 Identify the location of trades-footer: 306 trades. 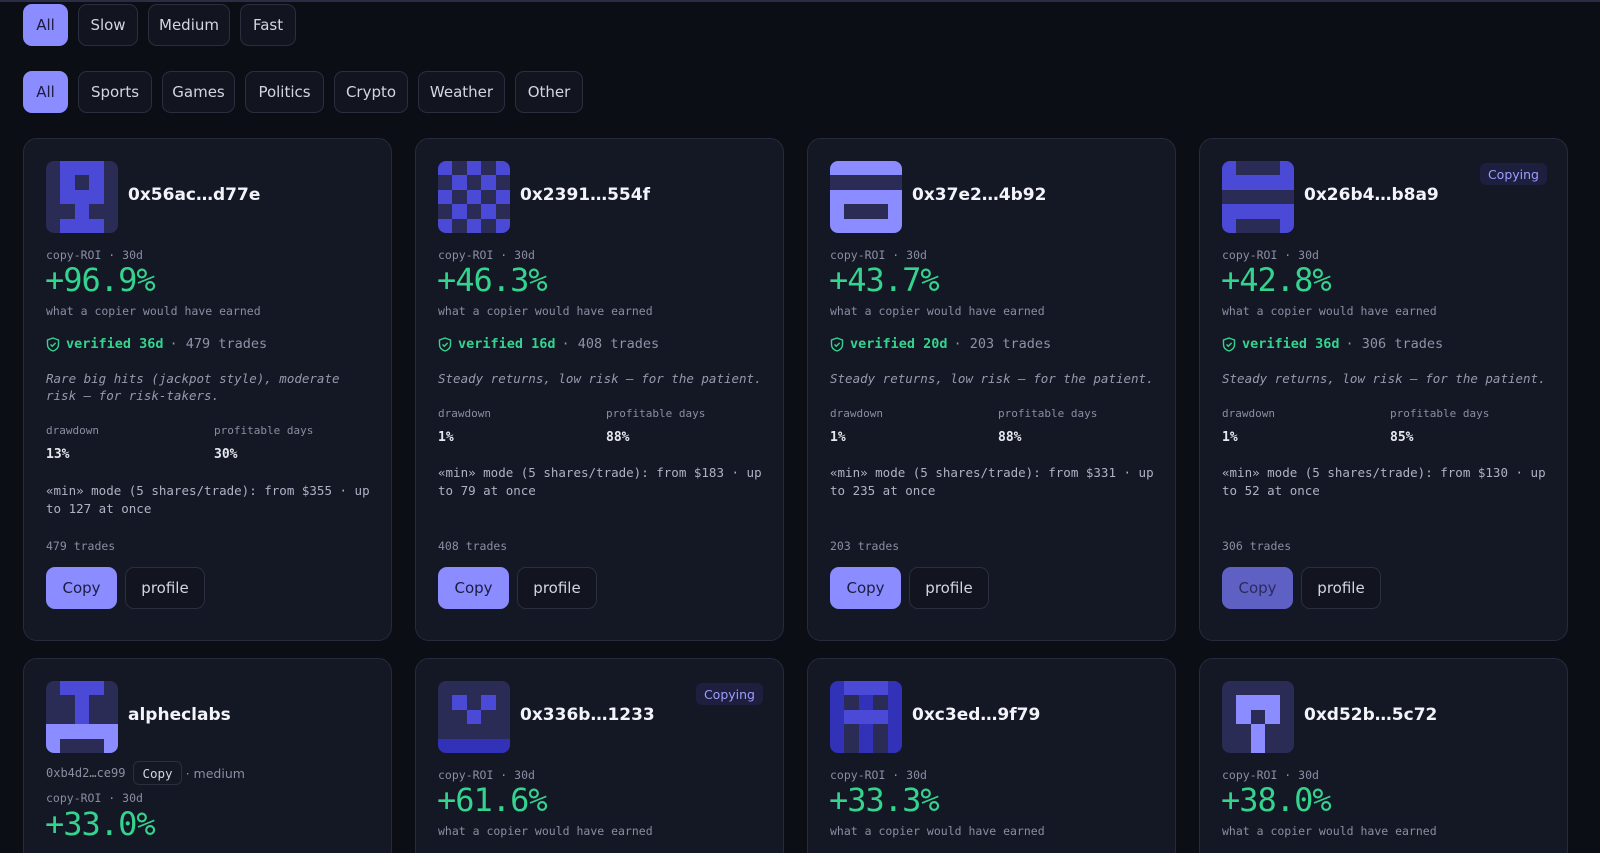
(1257, 546).